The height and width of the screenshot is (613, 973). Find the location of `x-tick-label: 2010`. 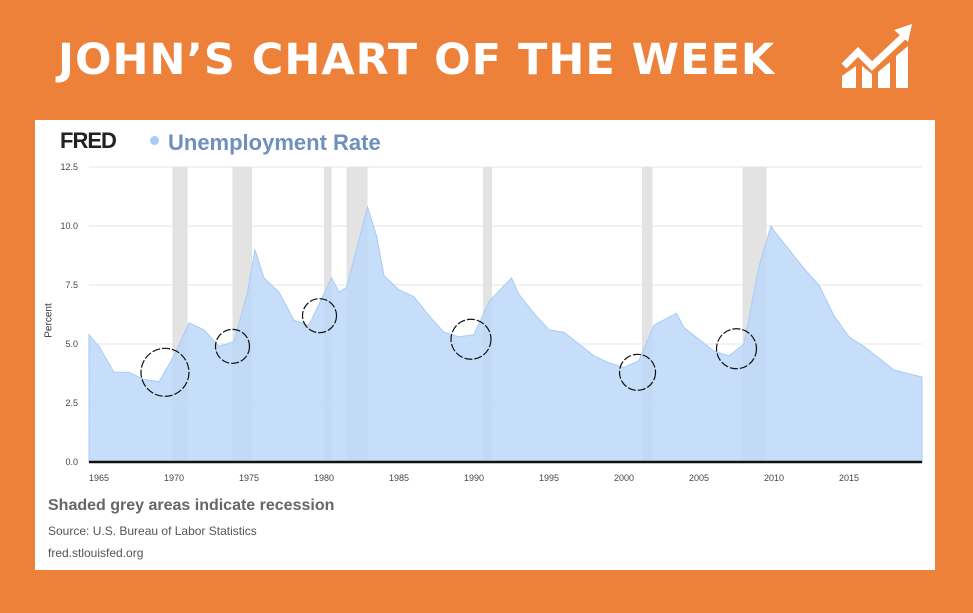

x-tick-label: 2010 is located at coordinates (774, 478).